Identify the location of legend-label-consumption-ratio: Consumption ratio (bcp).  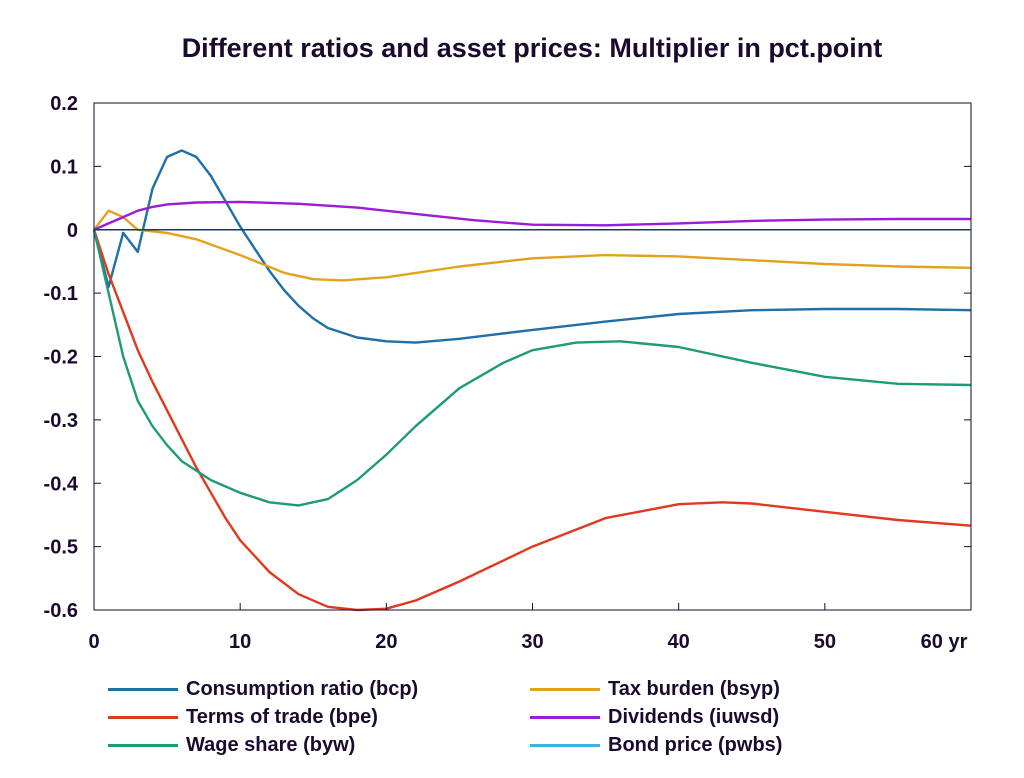
(302, 688).